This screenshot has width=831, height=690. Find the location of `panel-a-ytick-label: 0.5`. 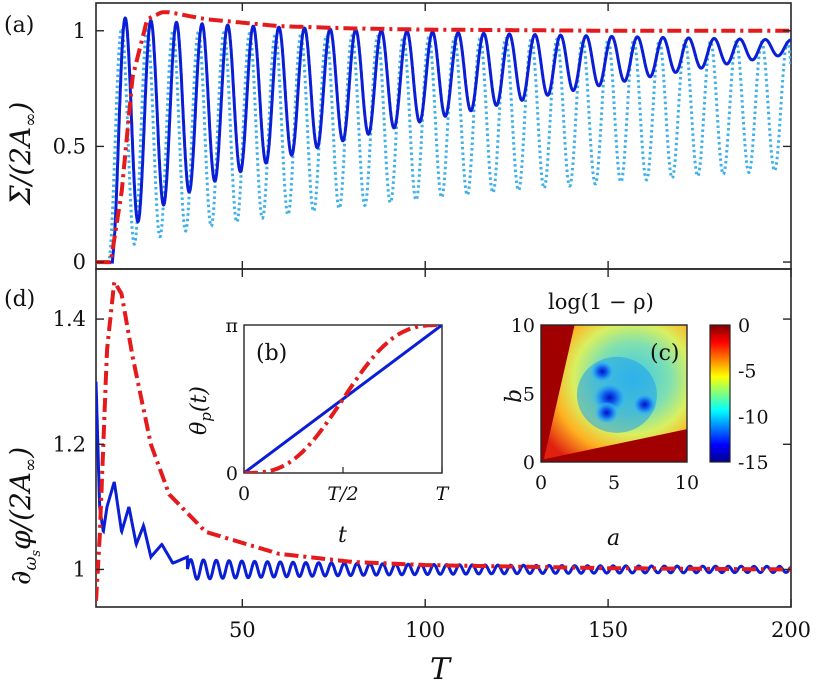

panel-a-ytick-label: 0.5 is located at coordinates (69, 146).